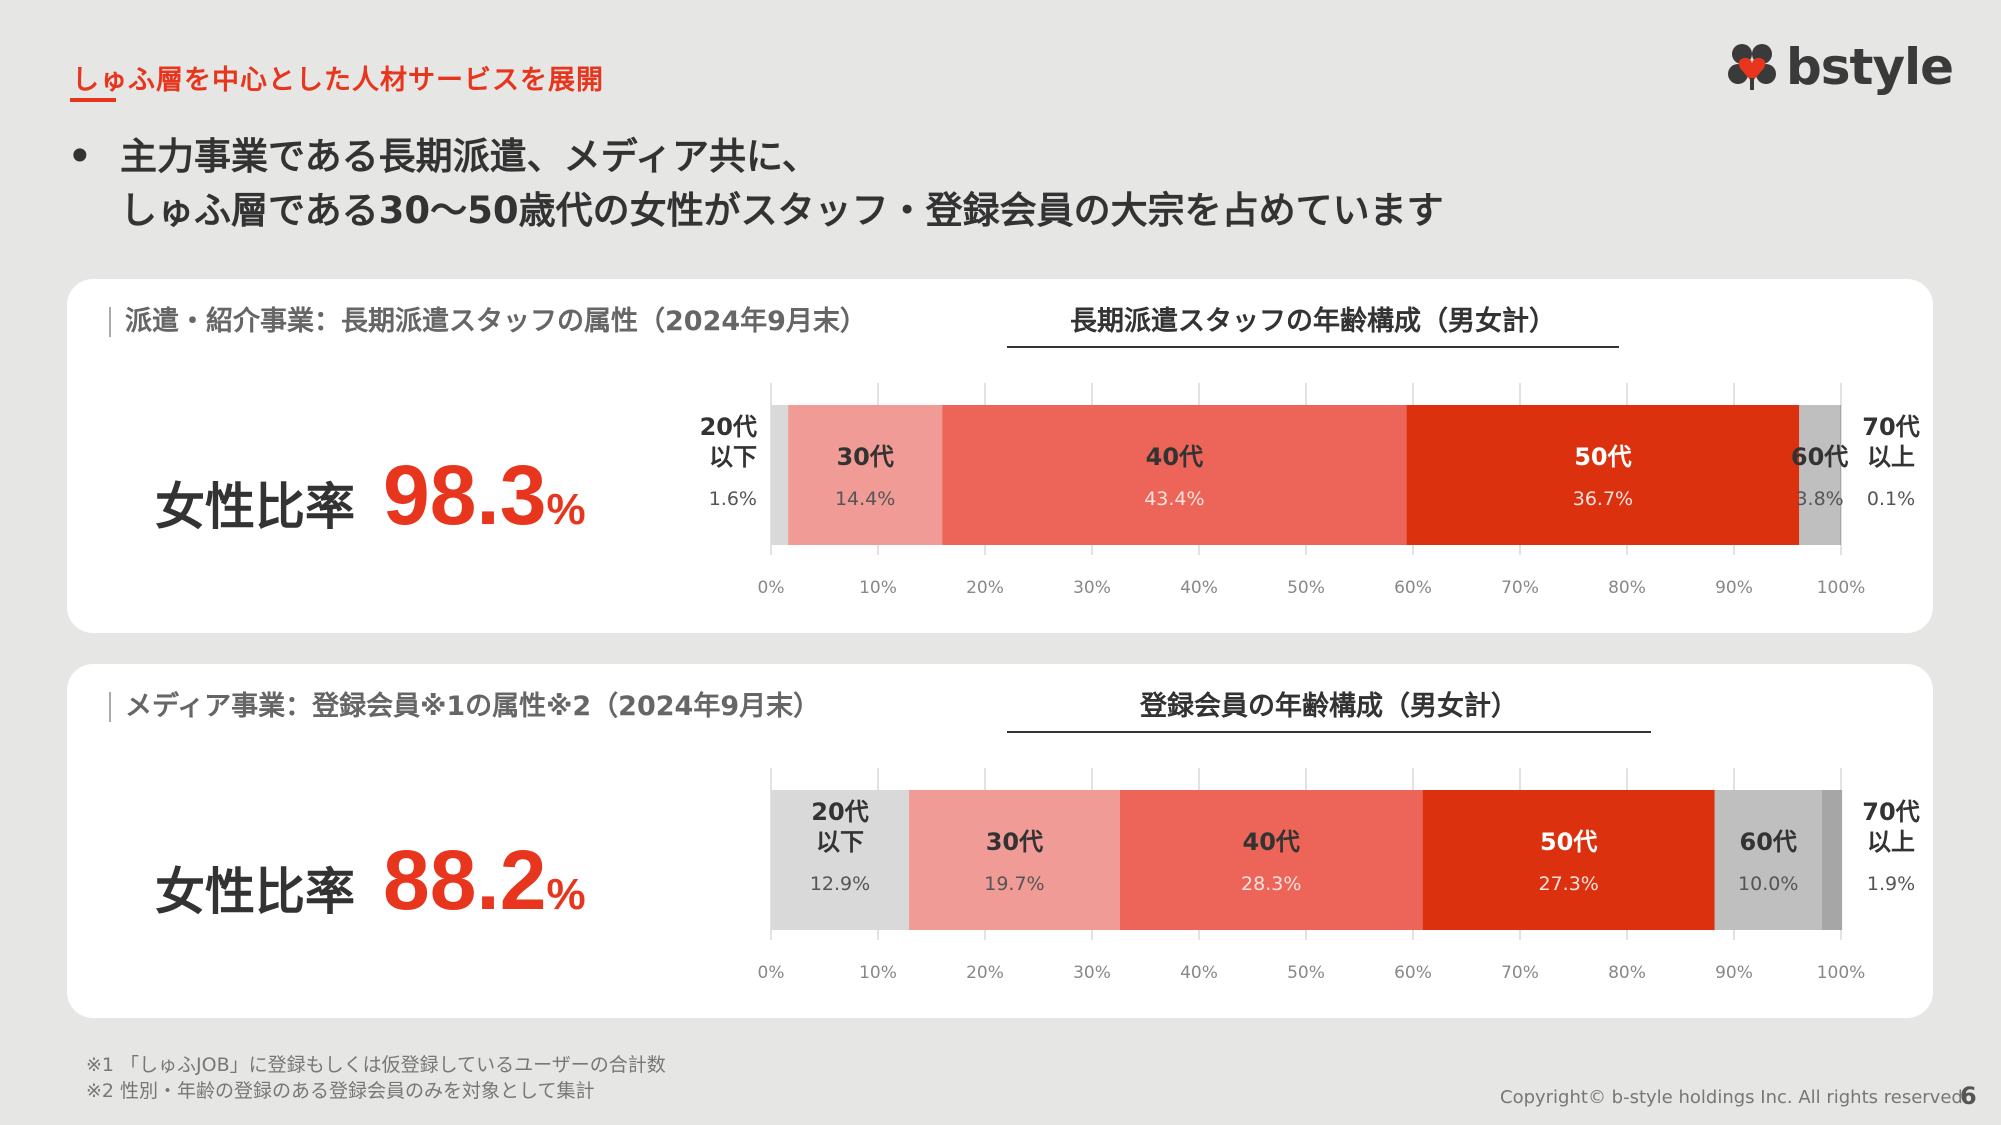 The height and width of the screenshot is (1125, 2001). Describe the element at coordinates (464, 707) in the screenshot. I see `panel-label: メディア事業：登録会員※1の属性※2（2024年9月末）` at that location.